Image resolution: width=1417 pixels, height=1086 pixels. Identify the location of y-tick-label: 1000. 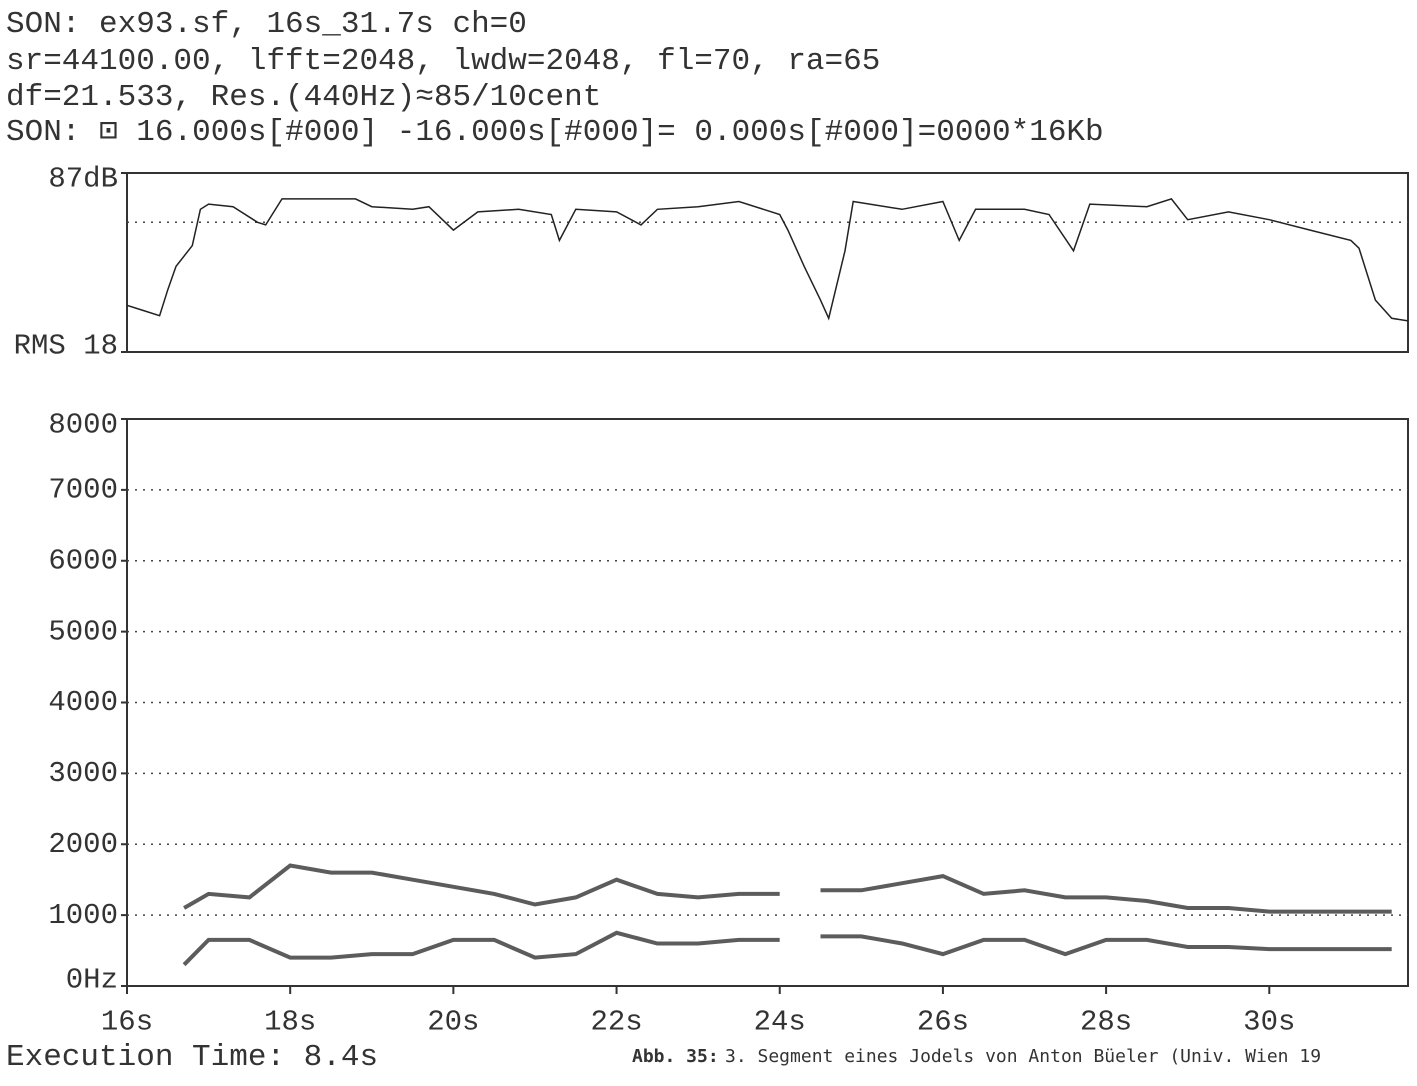
(83, 915).